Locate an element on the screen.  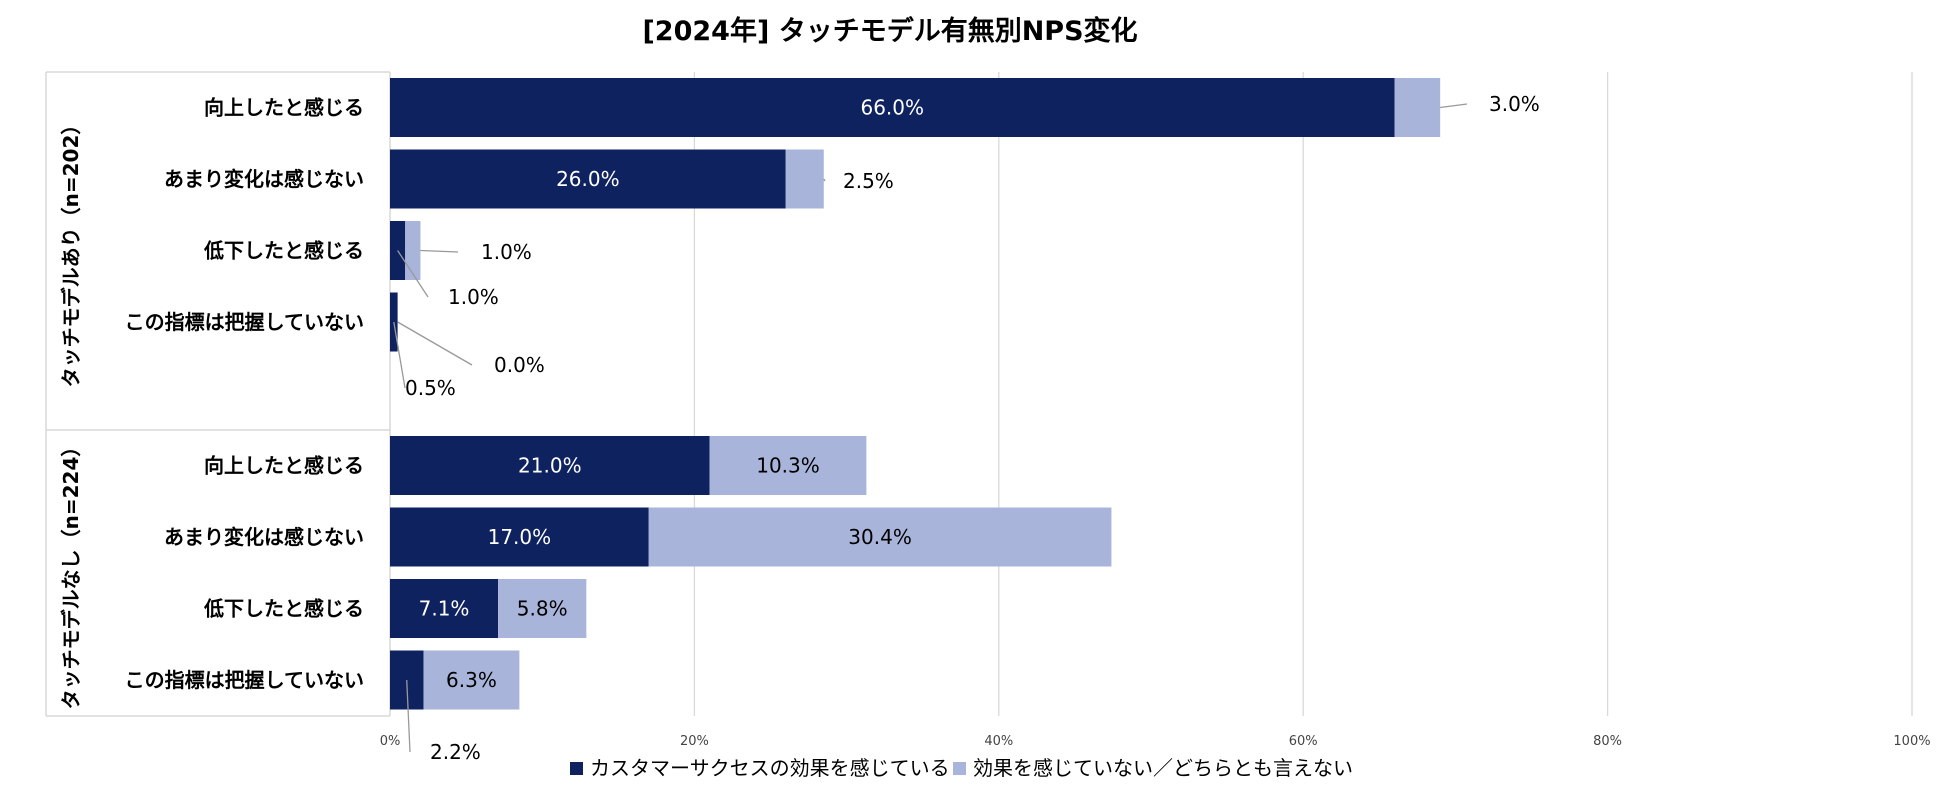
x-tick-label: 60% is located at coordinates (1303, 741).